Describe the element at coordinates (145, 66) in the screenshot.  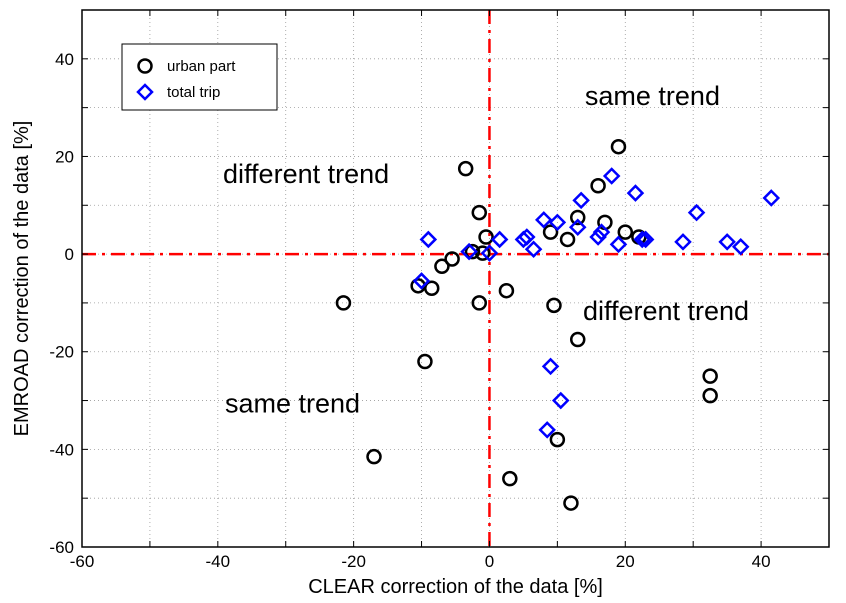
I see `legend-marker-urban-part` at that location.